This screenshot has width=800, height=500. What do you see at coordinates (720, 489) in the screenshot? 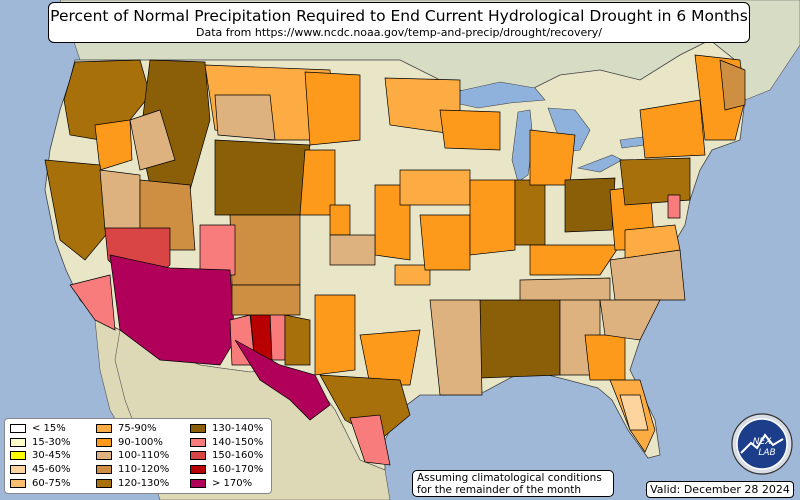
I see `valid-date: Valid: December 28 2024` at bounding box center [720, 489].